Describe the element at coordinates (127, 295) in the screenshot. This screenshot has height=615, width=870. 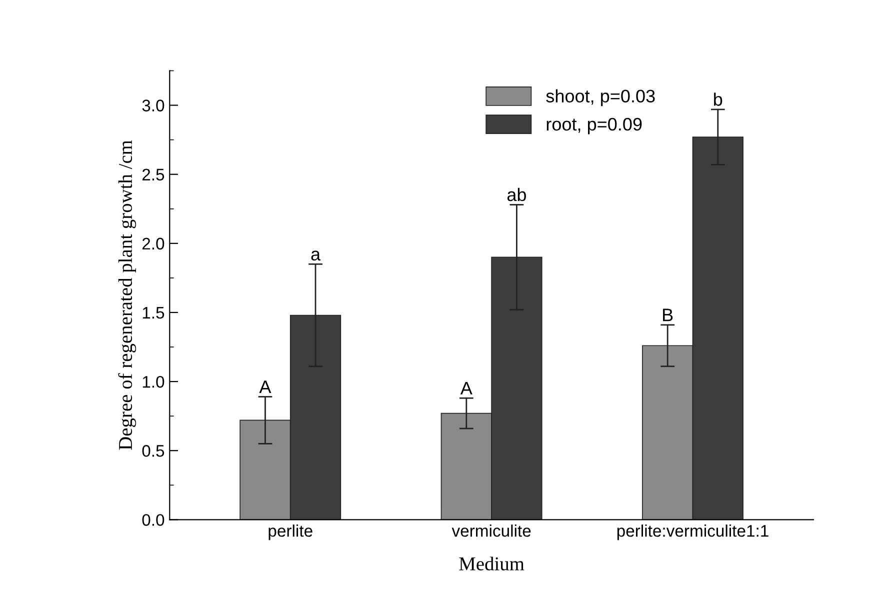
I see `y-axis-title: Degree of regenerated plant growth /cm` at that location.